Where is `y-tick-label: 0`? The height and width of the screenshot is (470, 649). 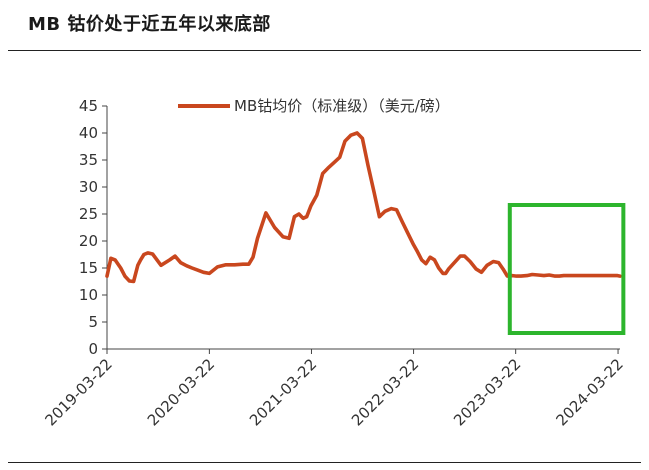
y-tick-label: 0 is located at coordinates (93, 349).